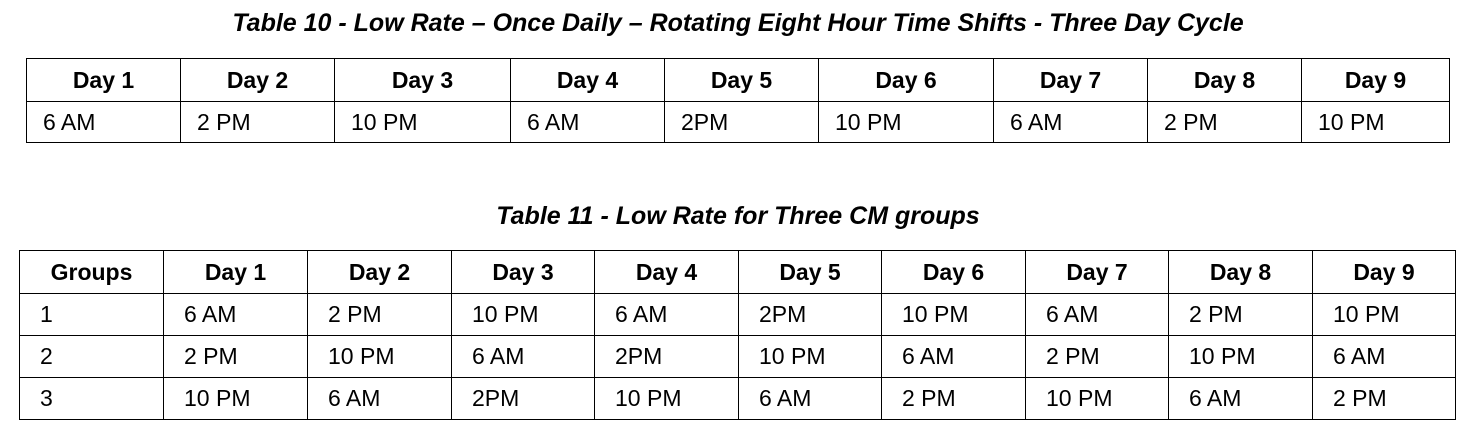 This screenshot has width=1480, height=442. What do you see at coordinates (810, 272) in the screenshot?
I see `table-11-header-cell: Day 5` at bounding box center [810, 272].